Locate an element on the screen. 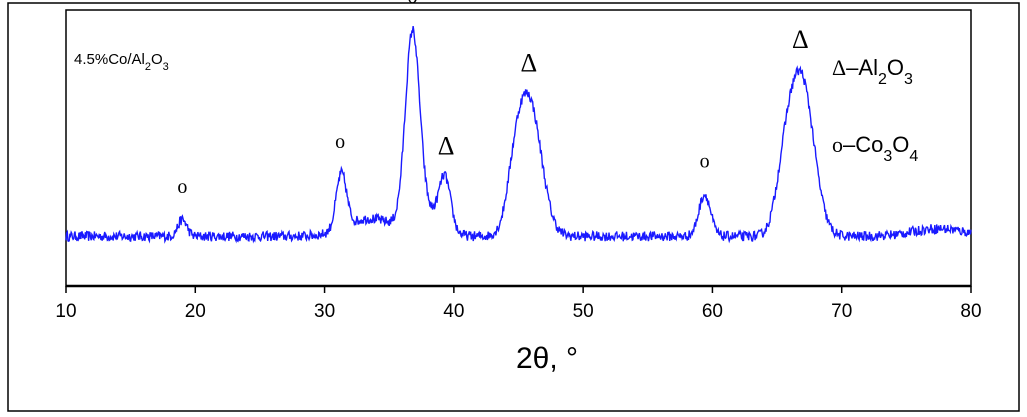 The width and height of the screenshot is (1027, 417). x-tick-label: 30 is located at coordinates (324, 311).